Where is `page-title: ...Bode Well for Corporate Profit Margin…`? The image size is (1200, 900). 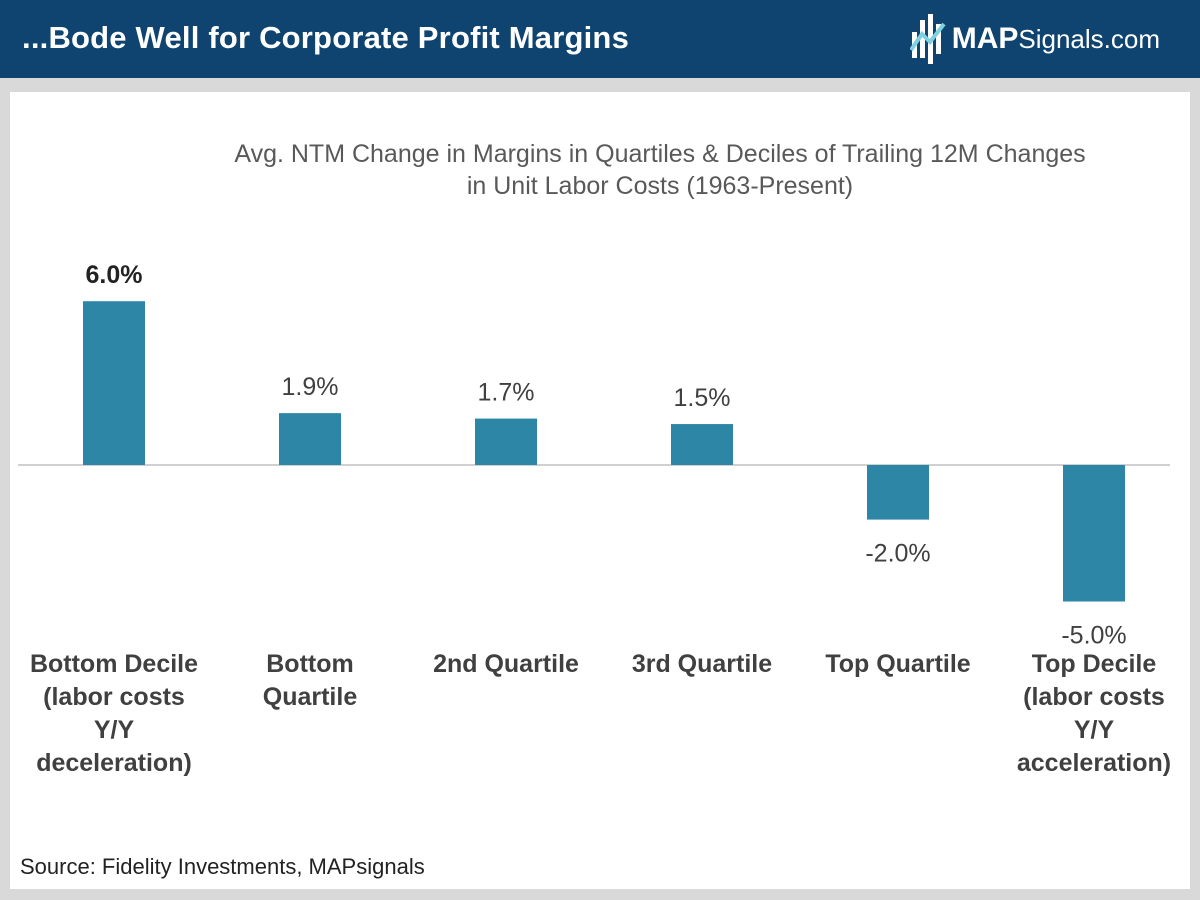 page-title: ...Bode Well for Corporate Profit Margin… is located at coordinates (326, 37).